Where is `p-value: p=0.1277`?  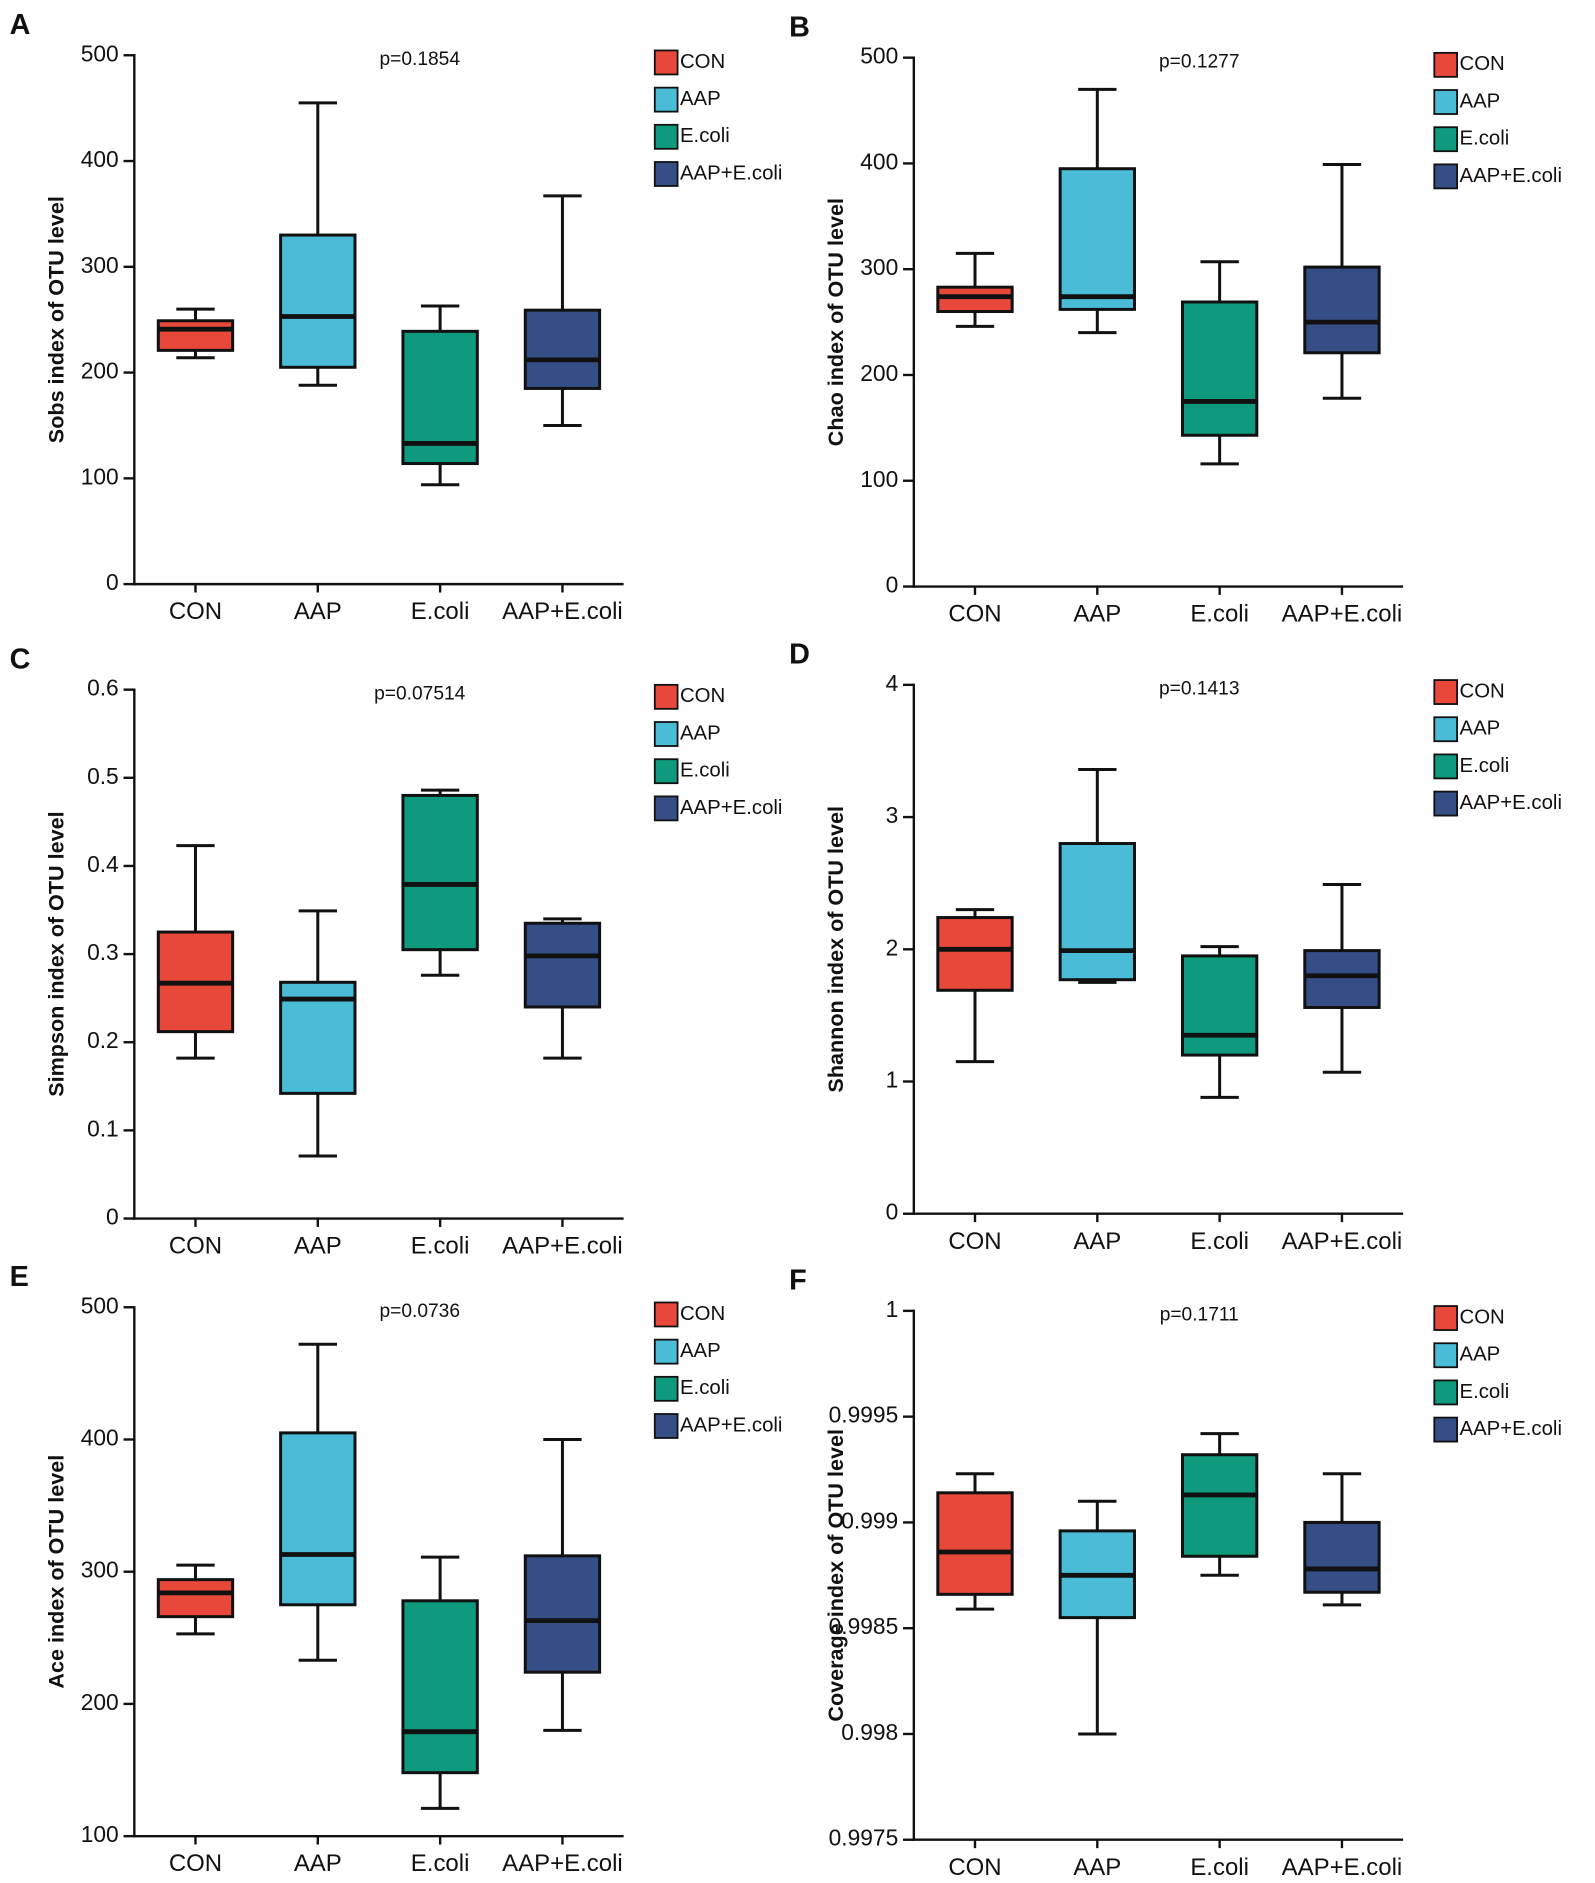 p-value: p=0.1277 is located at coordinates (1199, 62).